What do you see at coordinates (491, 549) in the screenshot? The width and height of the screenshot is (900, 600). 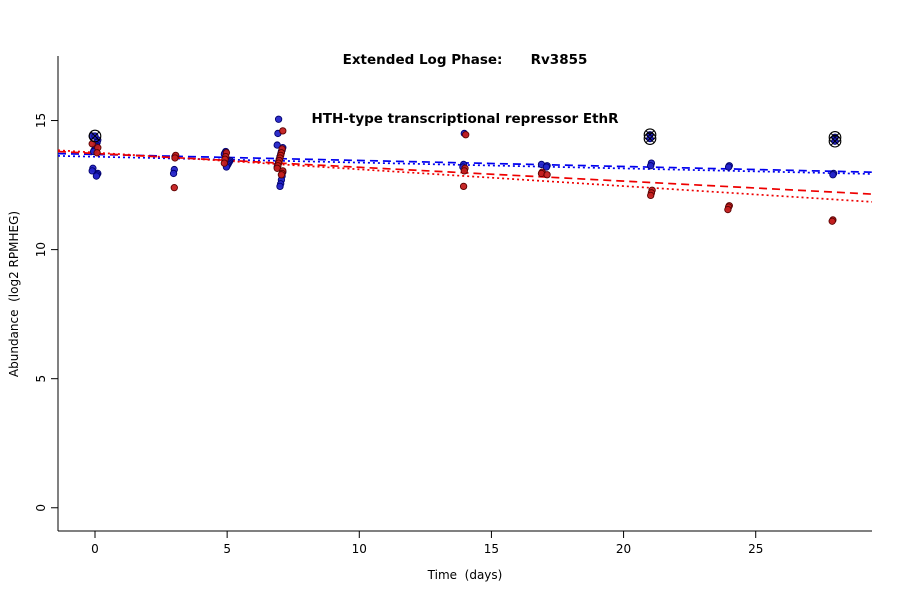 I see `x-tick-label: 15` at bounding box center [491, 549].